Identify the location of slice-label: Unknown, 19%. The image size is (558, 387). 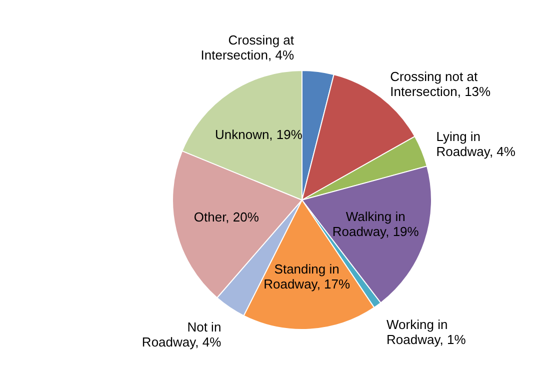
(258, 134).